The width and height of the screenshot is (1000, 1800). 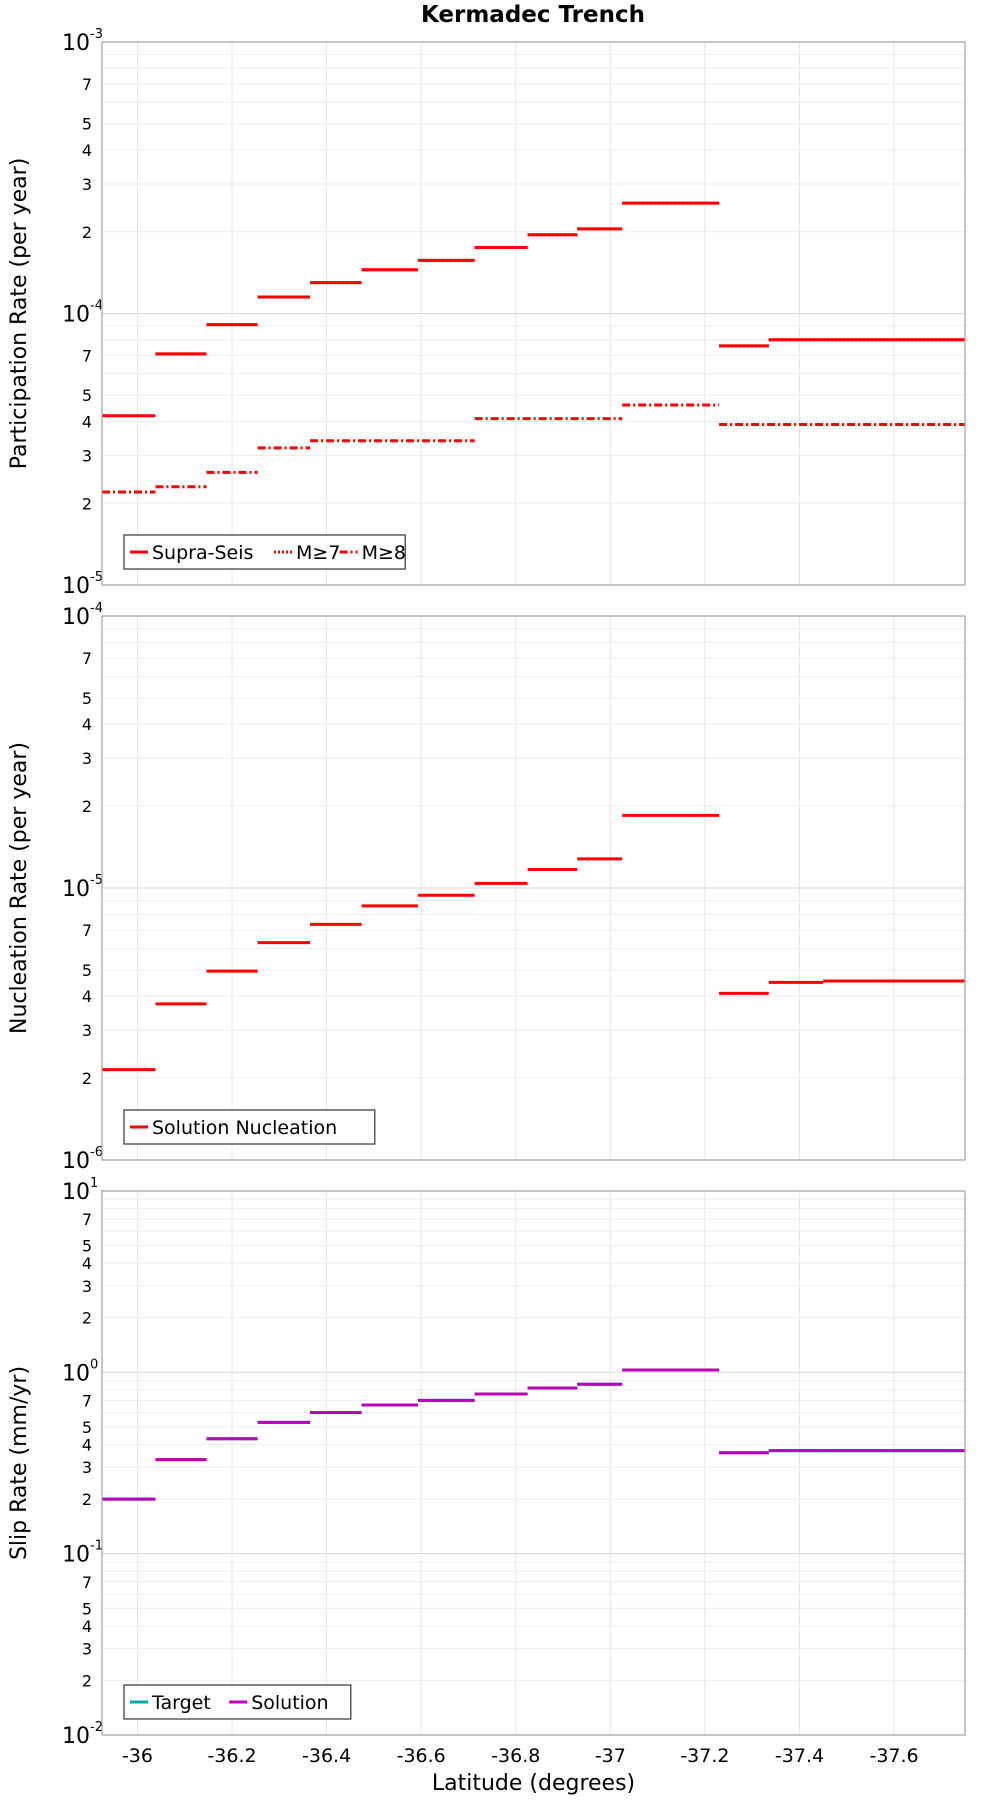 I want to click on x-tick-label: -37.4, so click(x=799, y=1756).